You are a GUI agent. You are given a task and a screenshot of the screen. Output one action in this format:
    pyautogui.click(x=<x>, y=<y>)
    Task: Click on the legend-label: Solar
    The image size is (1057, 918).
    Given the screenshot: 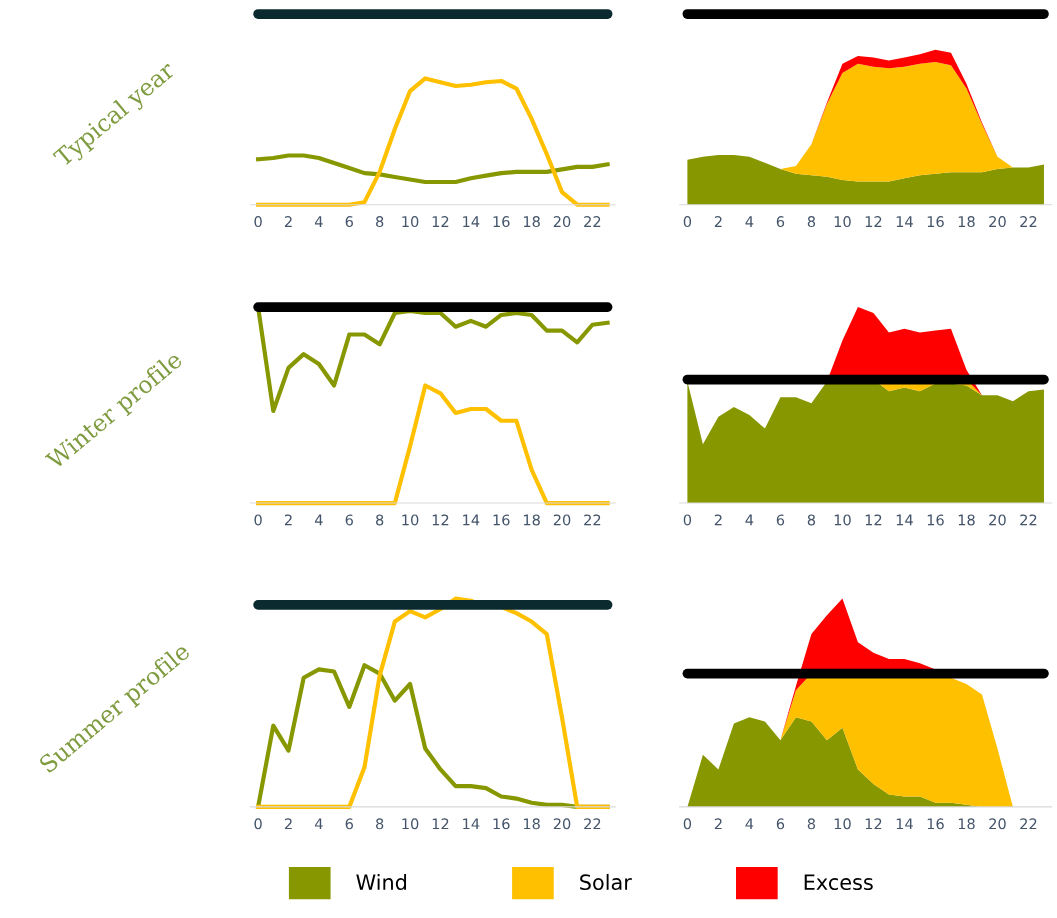 What is the action you would take?
    pyautogui.click(x=606, y=882)
    